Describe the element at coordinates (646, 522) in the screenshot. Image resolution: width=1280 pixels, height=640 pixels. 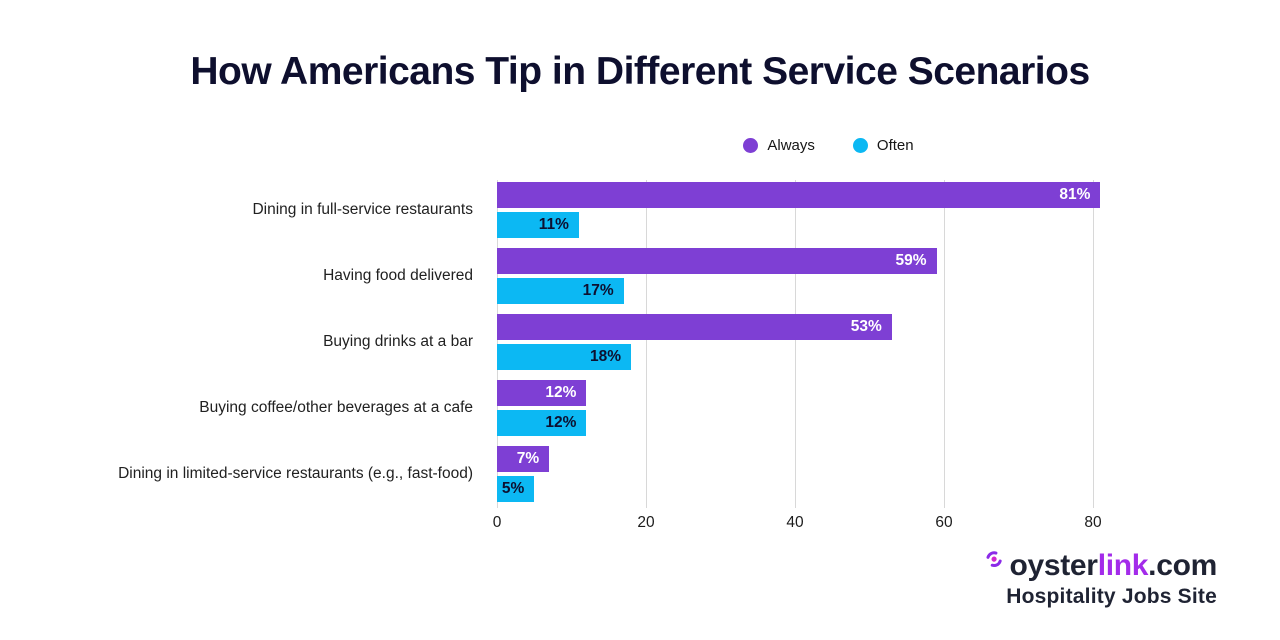
I see `x-tick-label: 20` at that location.